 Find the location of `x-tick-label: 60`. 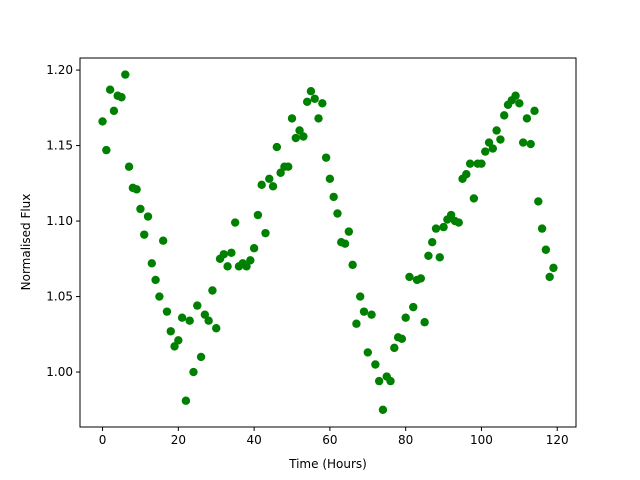

x-tick-label: 60 is located at coordinates (329, 440).